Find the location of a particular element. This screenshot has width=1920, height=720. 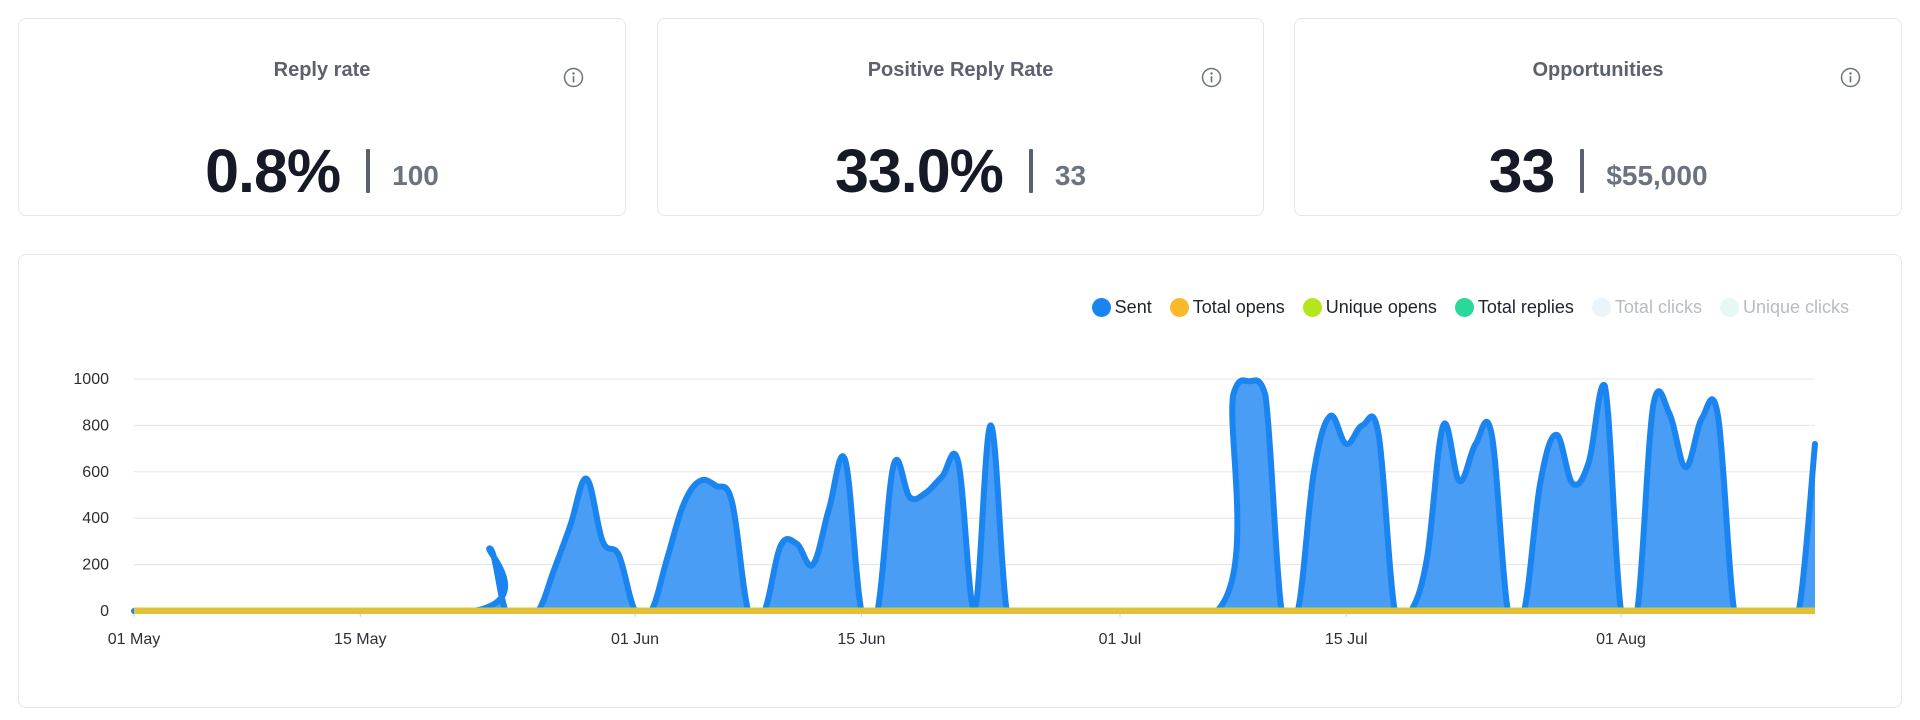

stat-card-opportunities: Opportunities 33 $55,000 is located at coordinates (1598, 117).